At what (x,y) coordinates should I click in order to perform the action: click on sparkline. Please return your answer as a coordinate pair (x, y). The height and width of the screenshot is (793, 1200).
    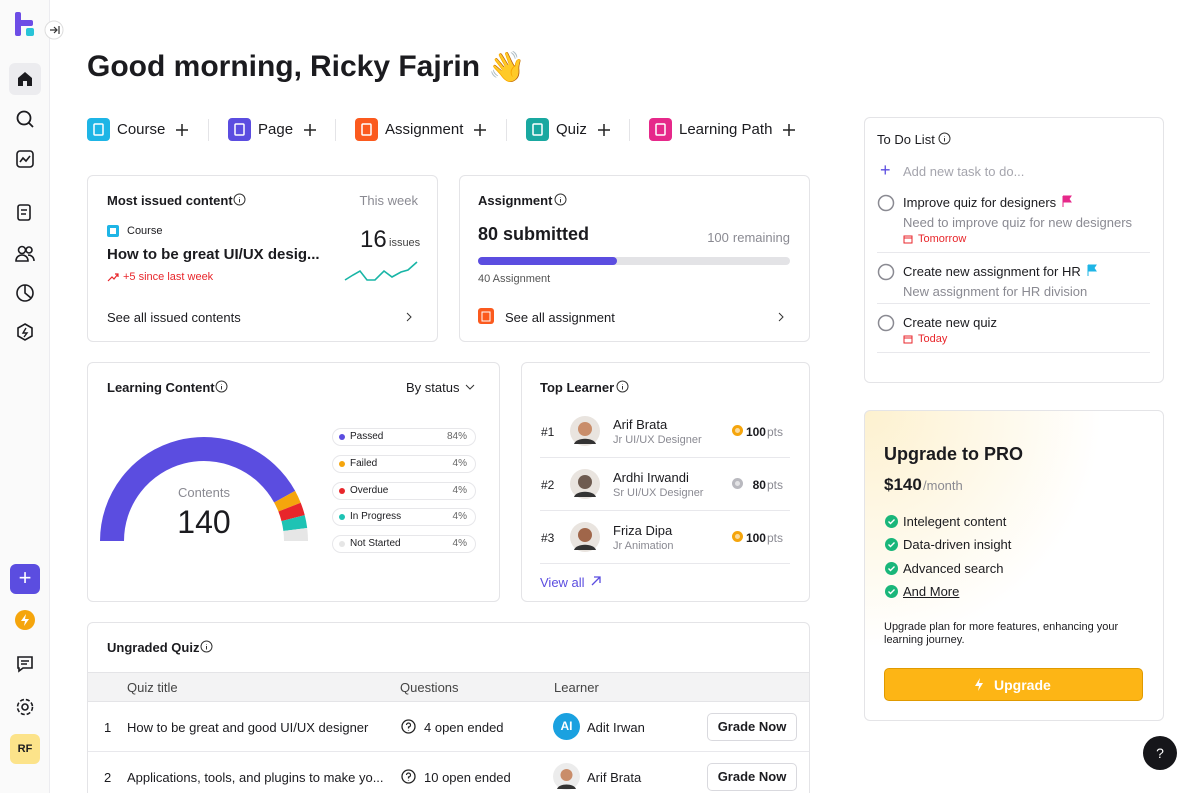
    Looking at the image, I should click on (381, 271).